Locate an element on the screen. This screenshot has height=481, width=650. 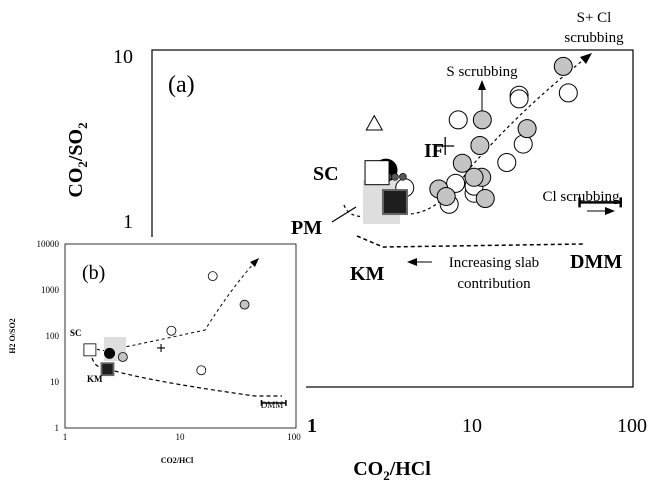
inset-ytick-100: 100 is located at coordinates (53, 336).